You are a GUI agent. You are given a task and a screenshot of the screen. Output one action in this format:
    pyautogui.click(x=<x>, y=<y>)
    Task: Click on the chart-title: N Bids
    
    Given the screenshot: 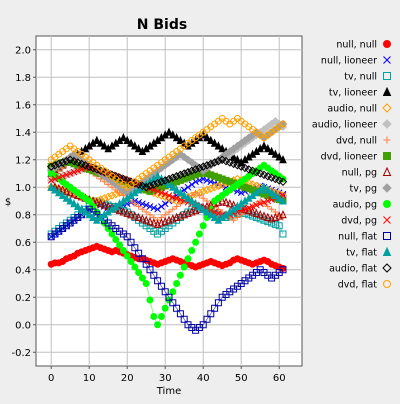 What is the action you would take?
    pyautogui.click(x=162, y=25)
    